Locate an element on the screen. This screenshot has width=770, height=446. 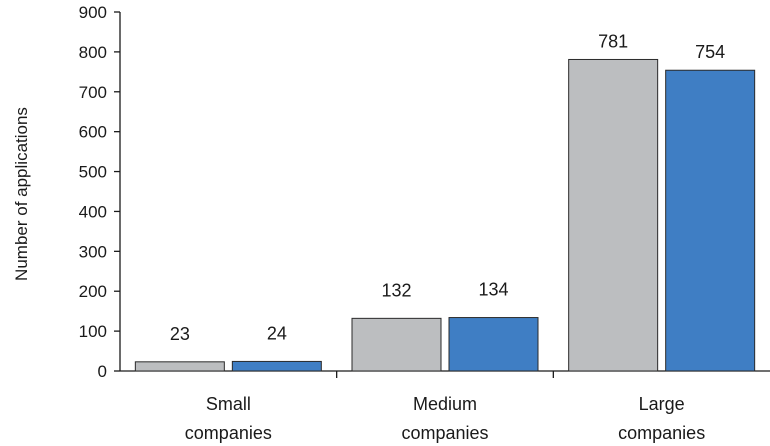
y-tick-label: 500 is located at coordinates (93, 172).